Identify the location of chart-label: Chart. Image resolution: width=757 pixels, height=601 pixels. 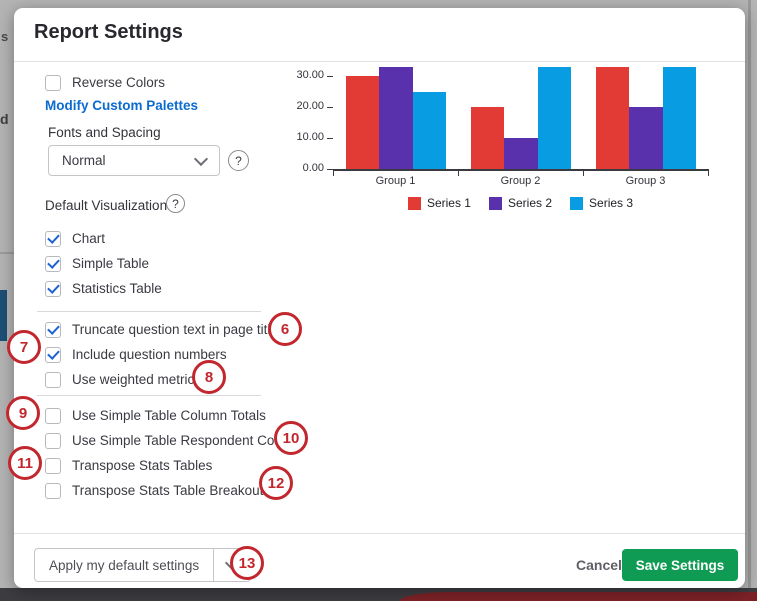
(89, 238).